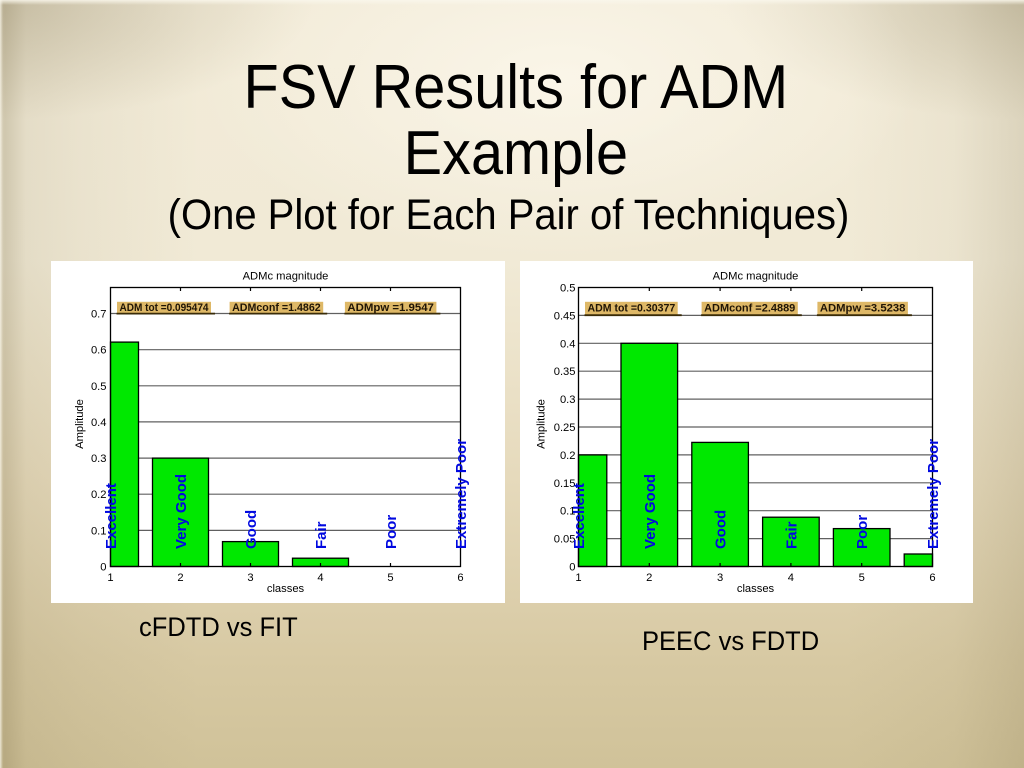 The height and width of the screenshot is (768, 1024). Describe the element at coordinates (99, 351) in the screenshot. I see `svg-text: 0.6` at that location.